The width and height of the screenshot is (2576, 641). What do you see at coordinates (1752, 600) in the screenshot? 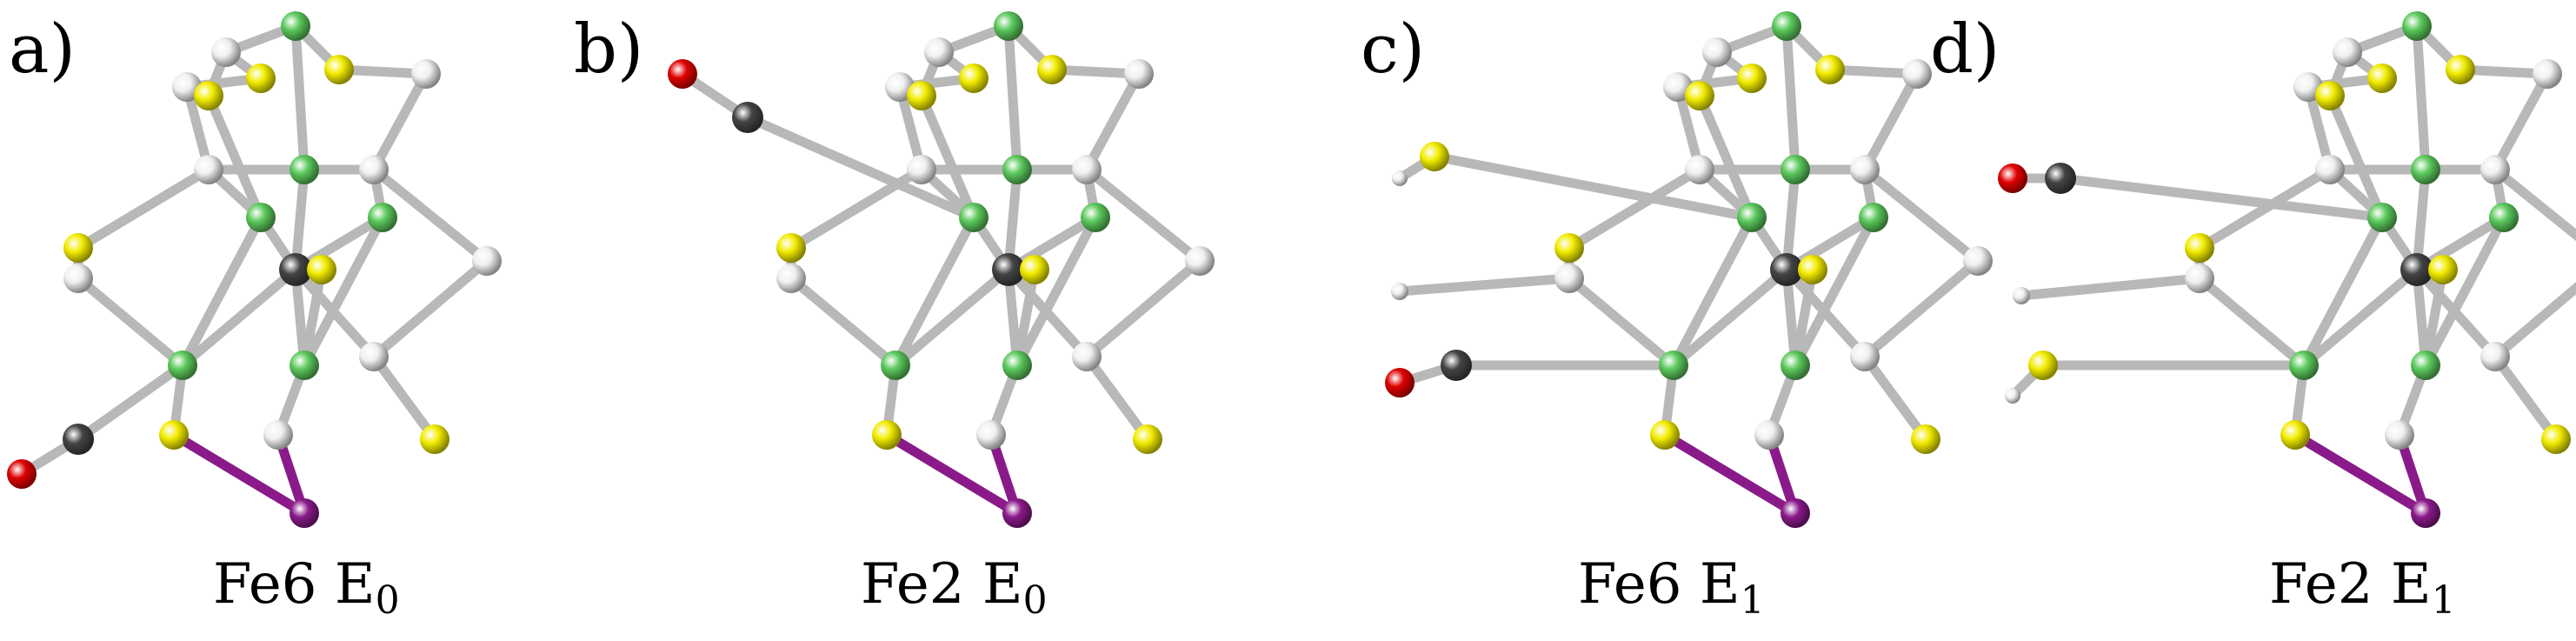
I see `caption-subscript: 1` at bounding box center [1752, 600].